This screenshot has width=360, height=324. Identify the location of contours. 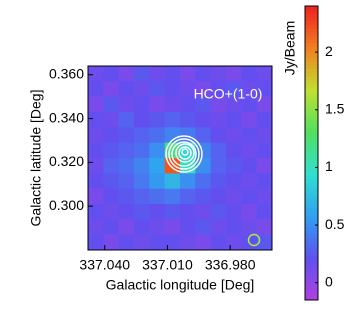
(184, 154).